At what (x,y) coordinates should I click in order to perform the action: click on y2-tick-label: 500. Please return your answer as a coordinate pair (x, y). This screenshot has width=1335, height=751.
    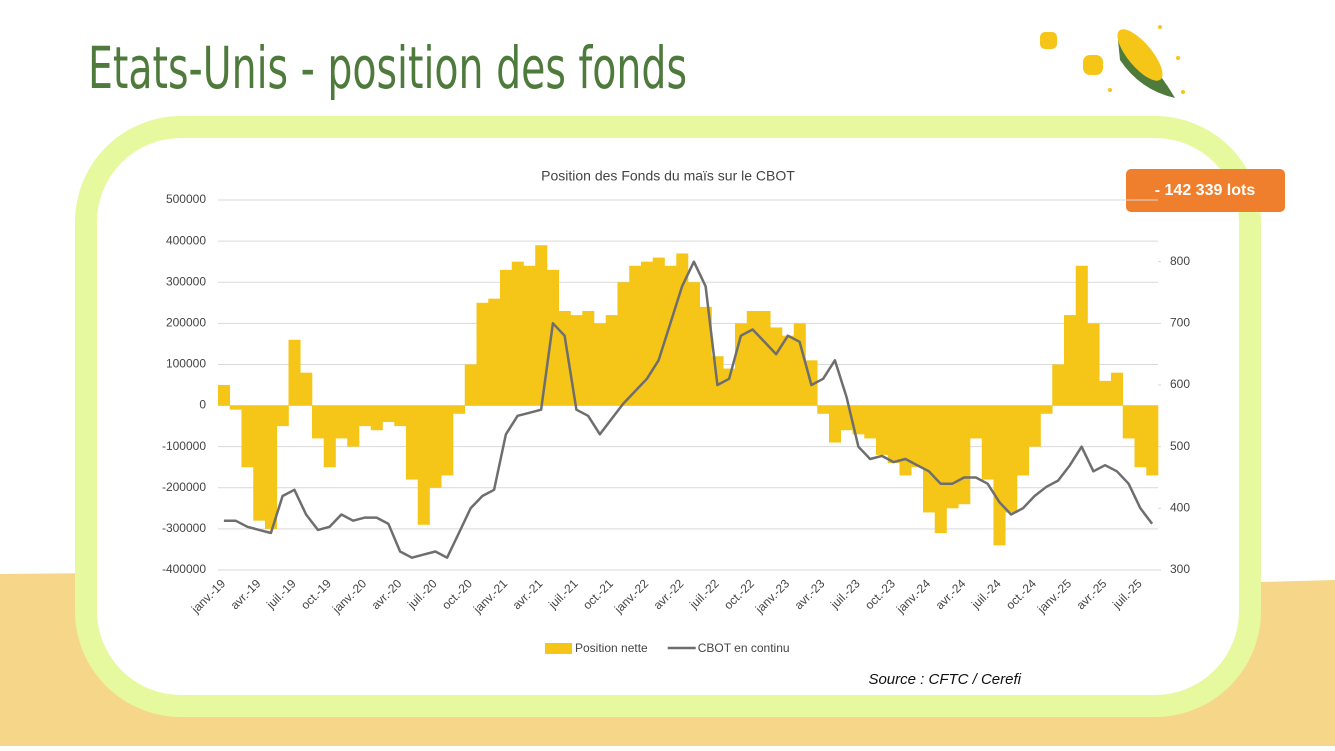
    Looking at the image, I should click on (1180, 446).